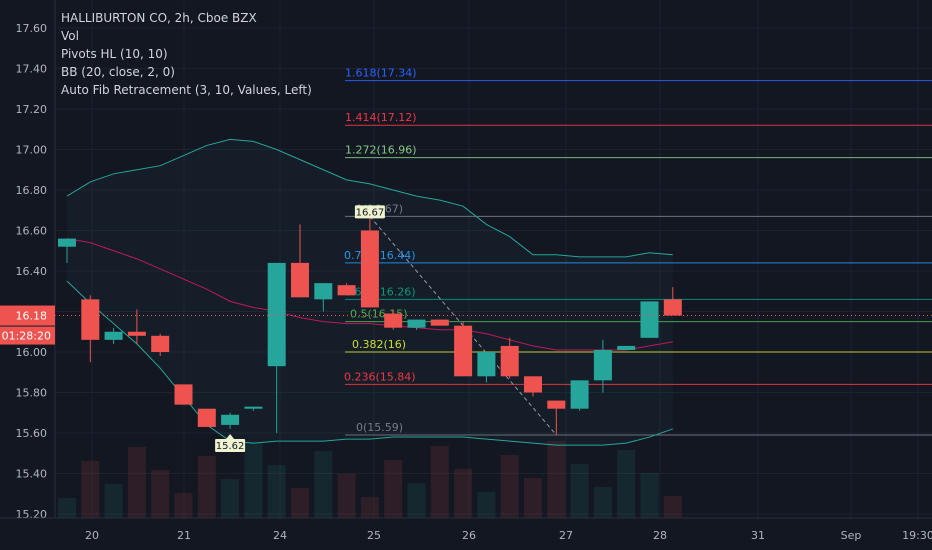 This screenshot has height=550, width=932. I want to click on legend-vol: Vol, so click(70, 36).